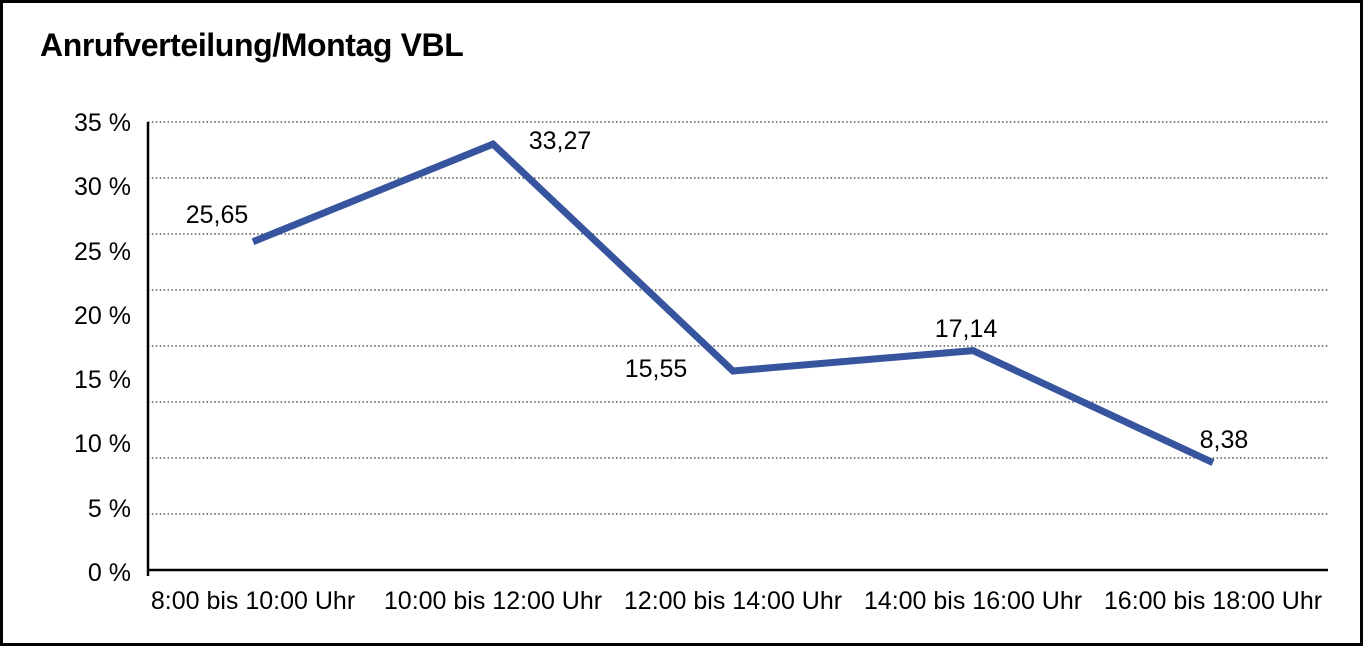 The height and width of the screenshot is (646, 1363). I want to click on data-point-value-label: 33,27, so click(560, 141).